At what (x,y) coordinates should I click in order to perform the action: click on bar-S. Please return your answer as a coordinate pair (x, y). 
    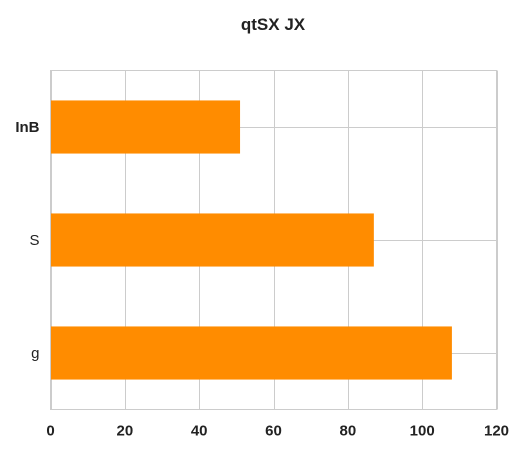
    Looking at the image, I should click on (212, 240).